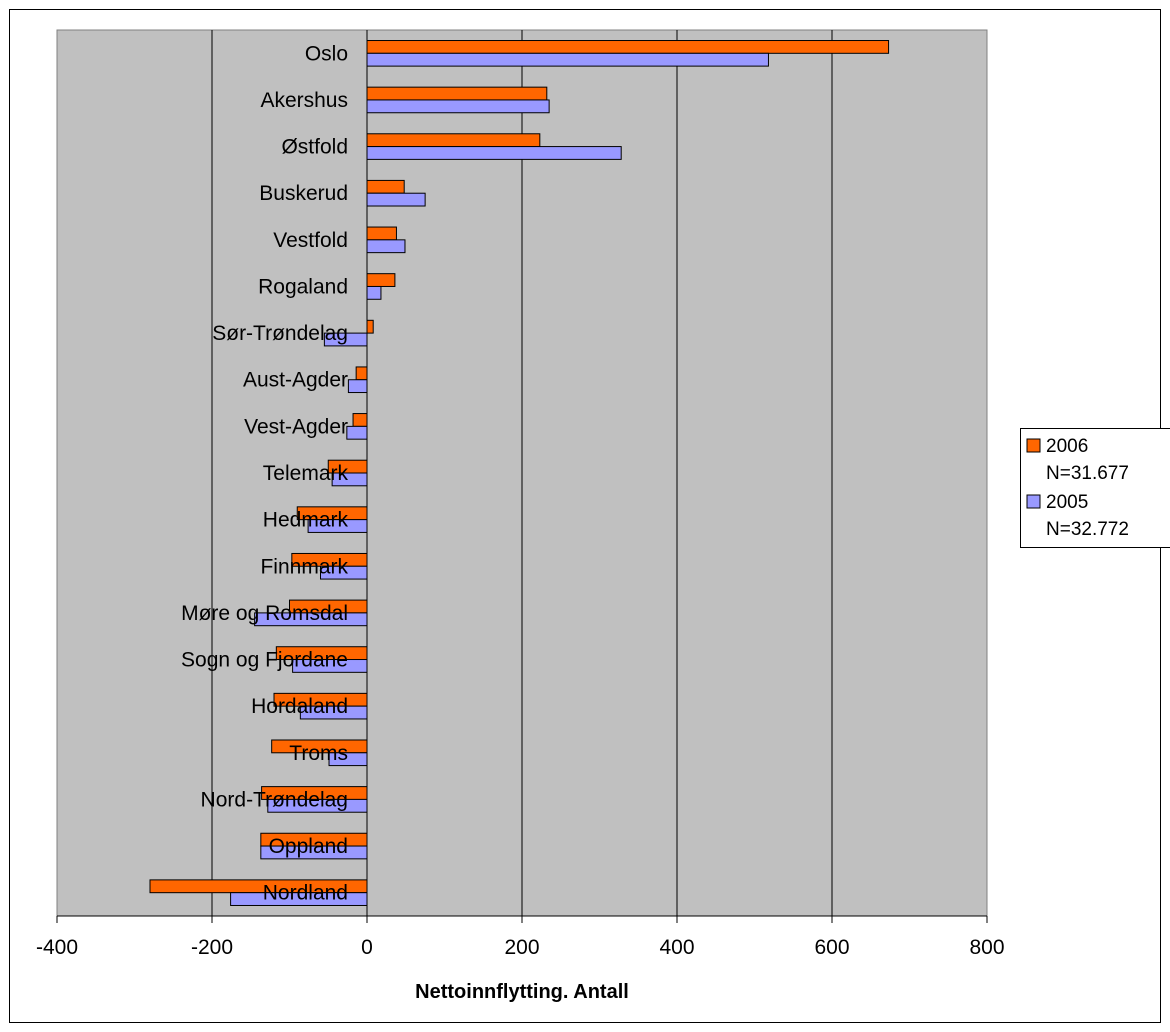 The image size is (1170, 1032). I want to click on category-label: Sør-Trøndelag, so click(280, 333).